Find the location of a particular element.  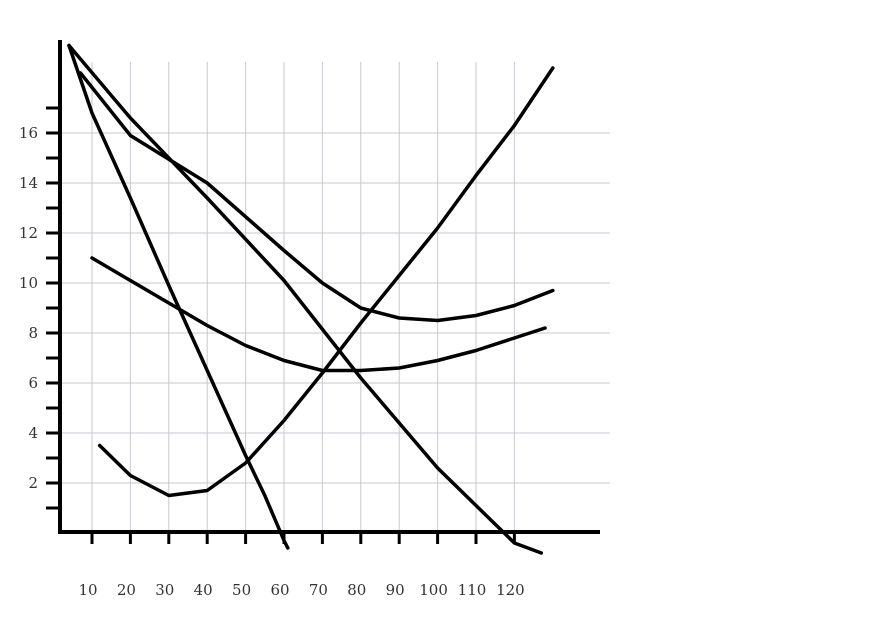

x-tick-label: 10 is located at coordinates (87, 590).